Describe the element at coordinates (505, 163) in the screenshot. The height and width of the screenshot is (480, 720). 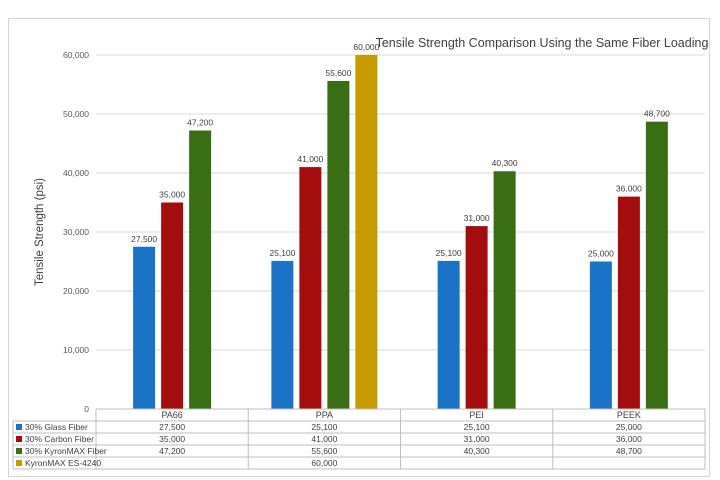
I see `data-label: 40,300` at that location.